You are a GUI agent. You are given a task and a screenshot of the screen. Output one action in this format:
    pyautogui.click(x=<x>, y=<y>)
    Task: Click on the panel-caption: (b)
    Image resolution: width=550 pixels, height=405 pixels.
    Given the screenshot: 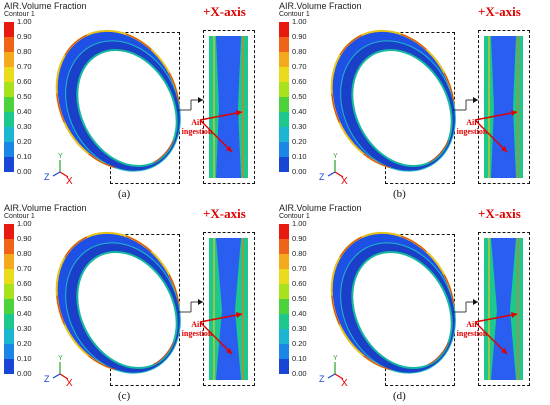 What is the action you would take?
    pyautogui.click(x=399, y=194)
    